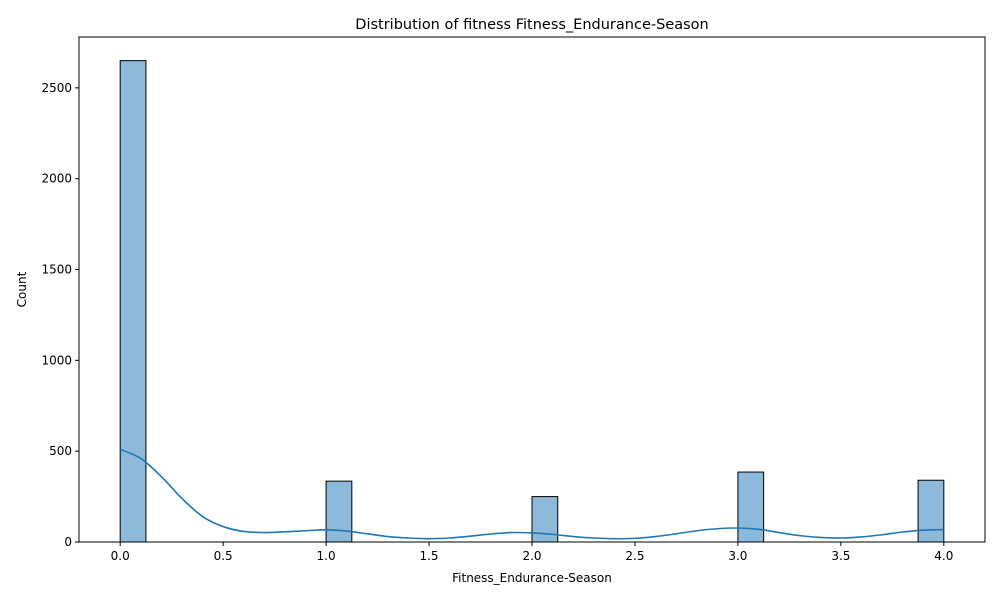 The image size is (1000, 600). What do you see at coordinates (840, 556) in the screenshot?
I see `x-tick-label: 3.5` at bounding box center [840, 556].